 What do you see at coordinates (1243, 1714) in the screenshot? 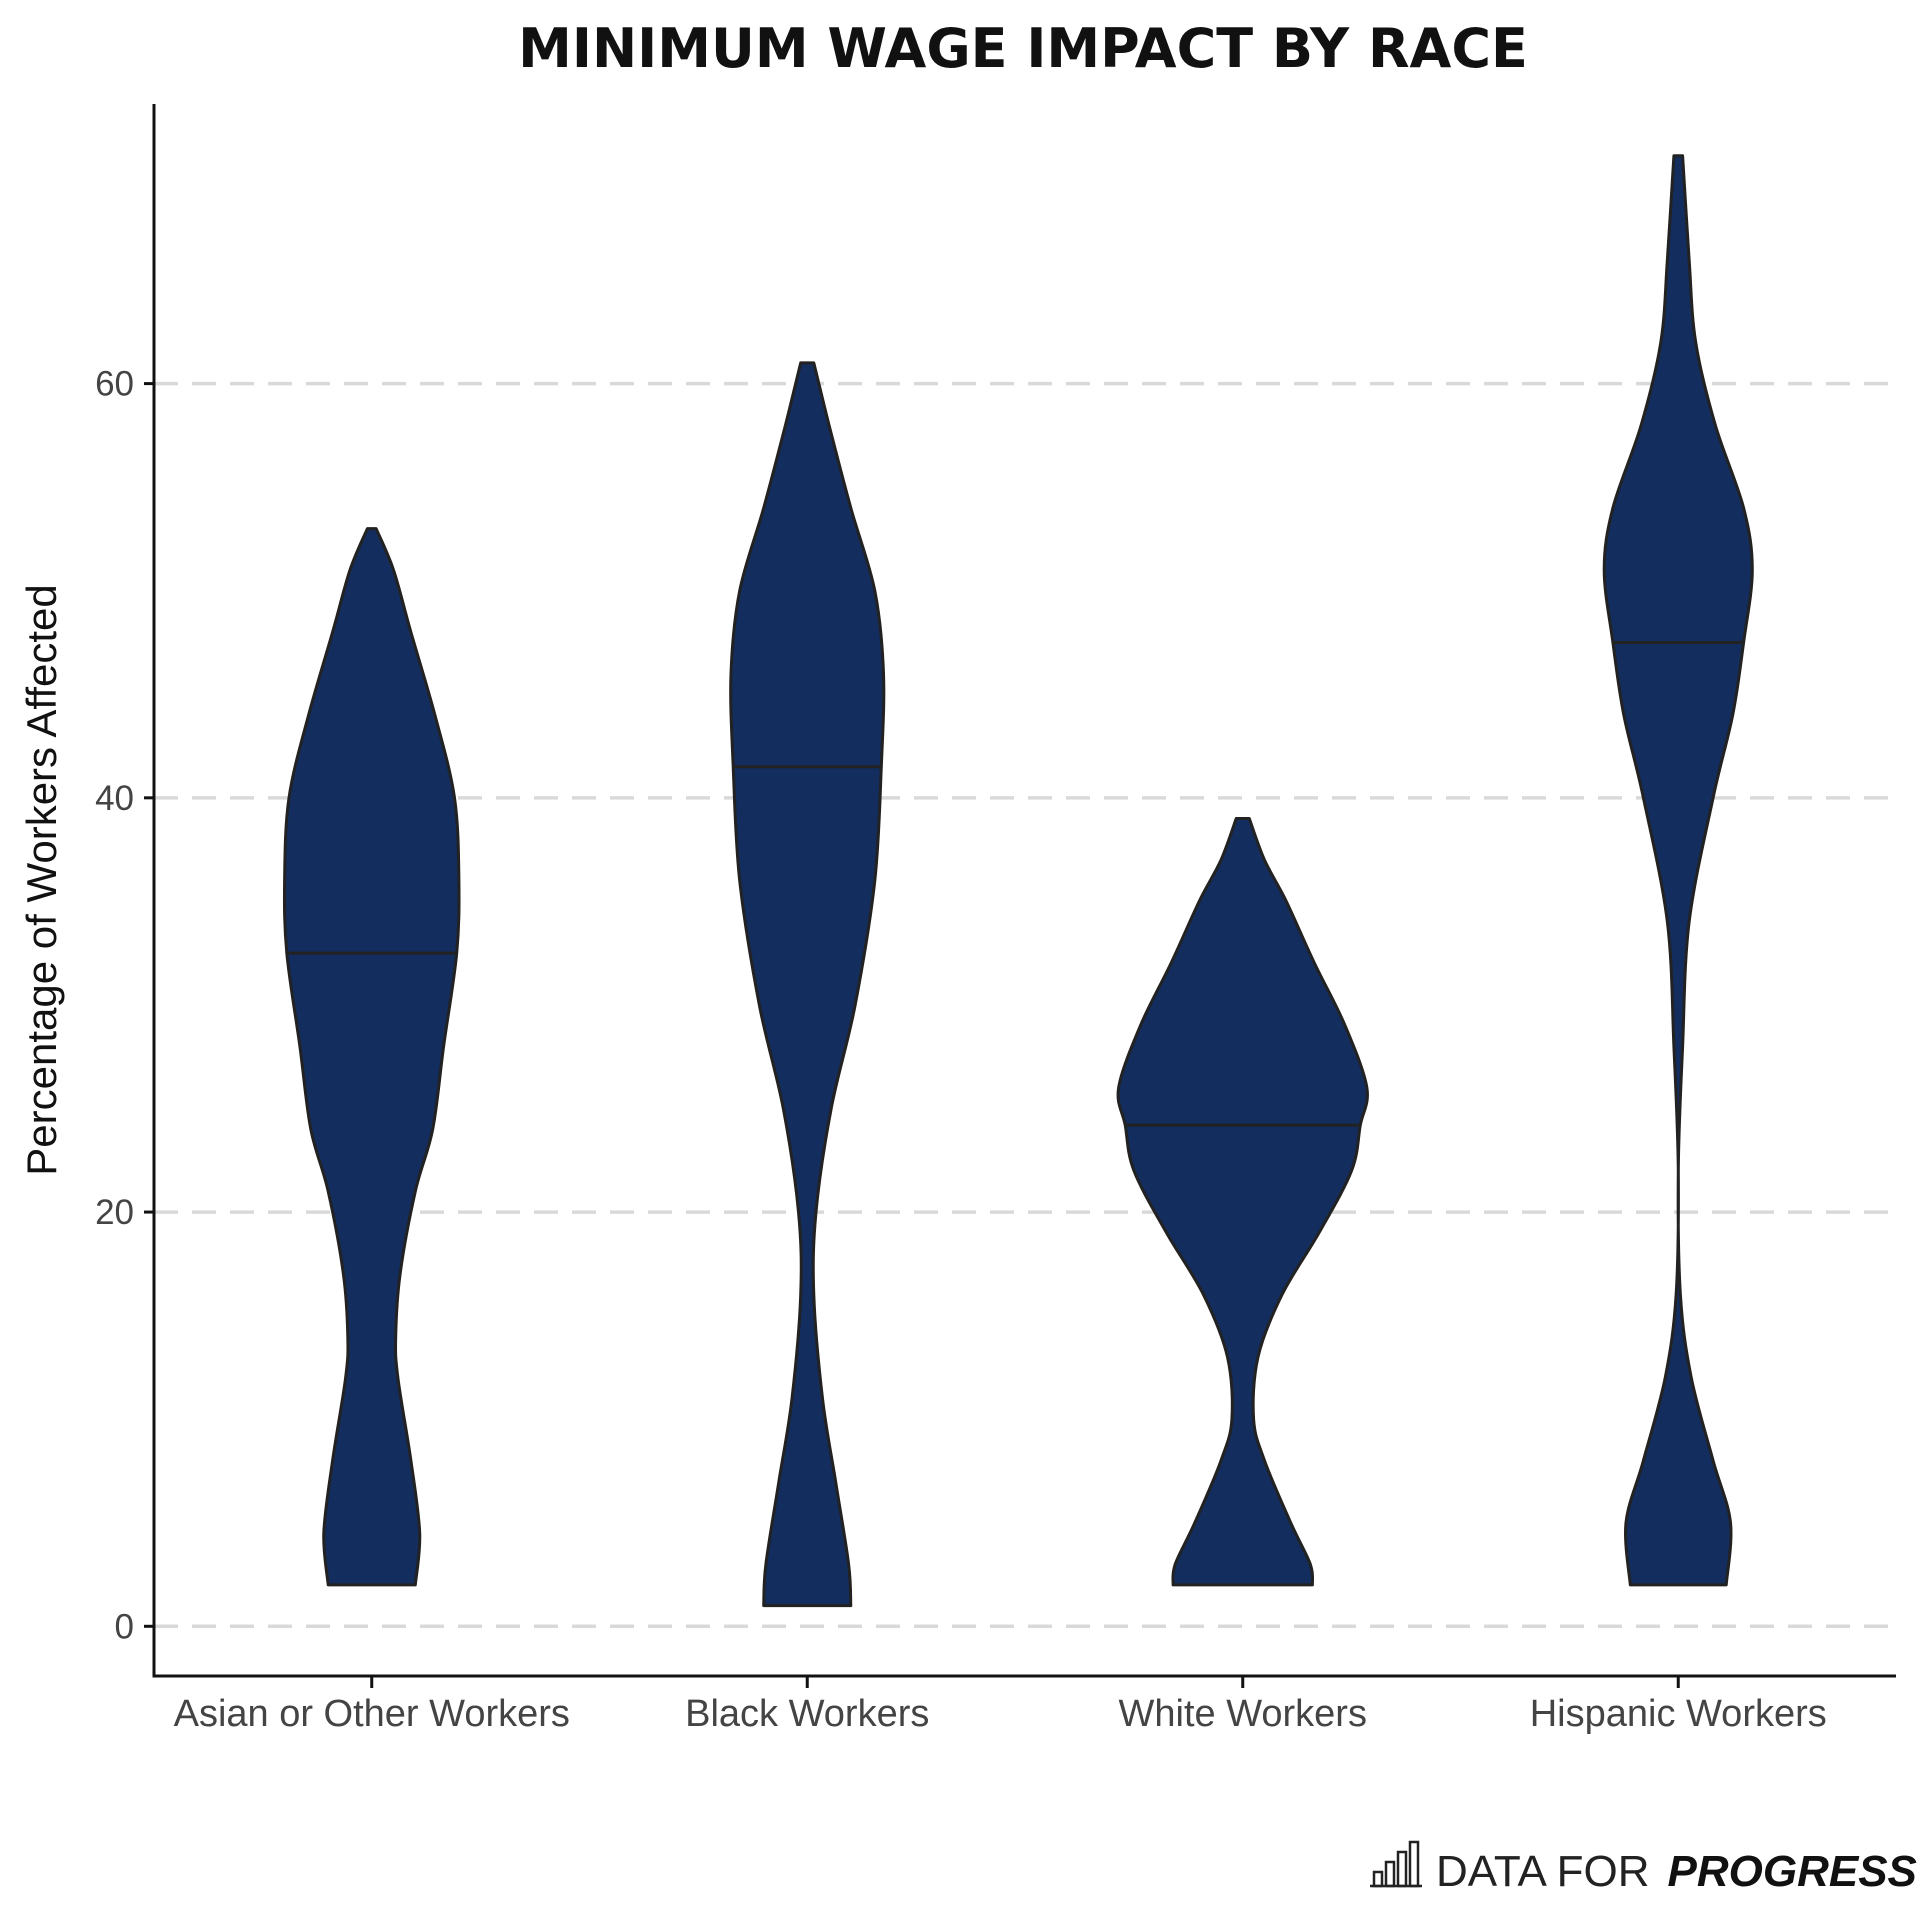
I see `x-tick-label: White Workers` at bounding box center [1243, 1714].